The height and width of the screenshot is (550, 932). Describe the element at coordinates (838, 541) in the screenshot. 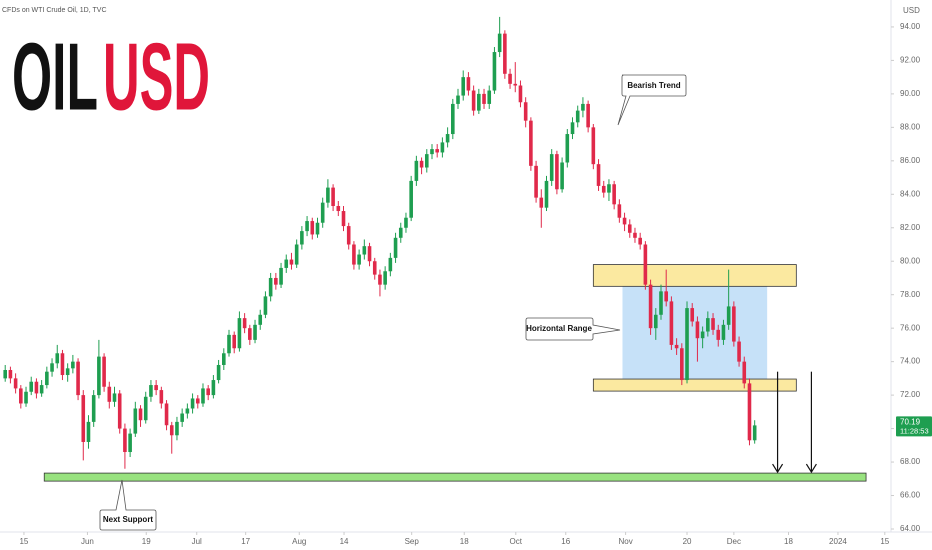

I see `x-tick-label: 2024` at that location.